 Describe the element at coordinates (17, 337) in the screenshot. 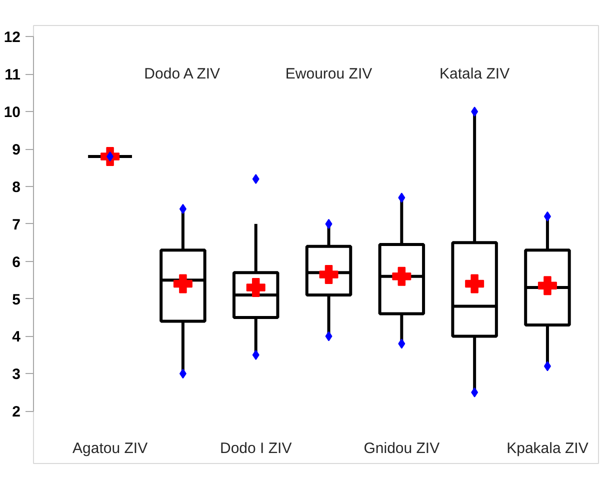

I see `y-tick-label: 4` at that location.